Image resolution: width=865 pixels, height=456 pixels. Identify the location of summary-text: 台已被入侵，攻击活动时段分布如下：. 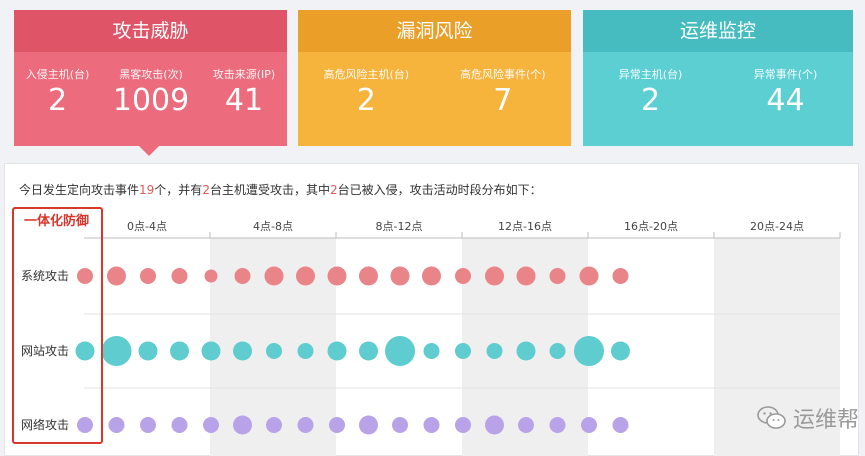
(439, 190).